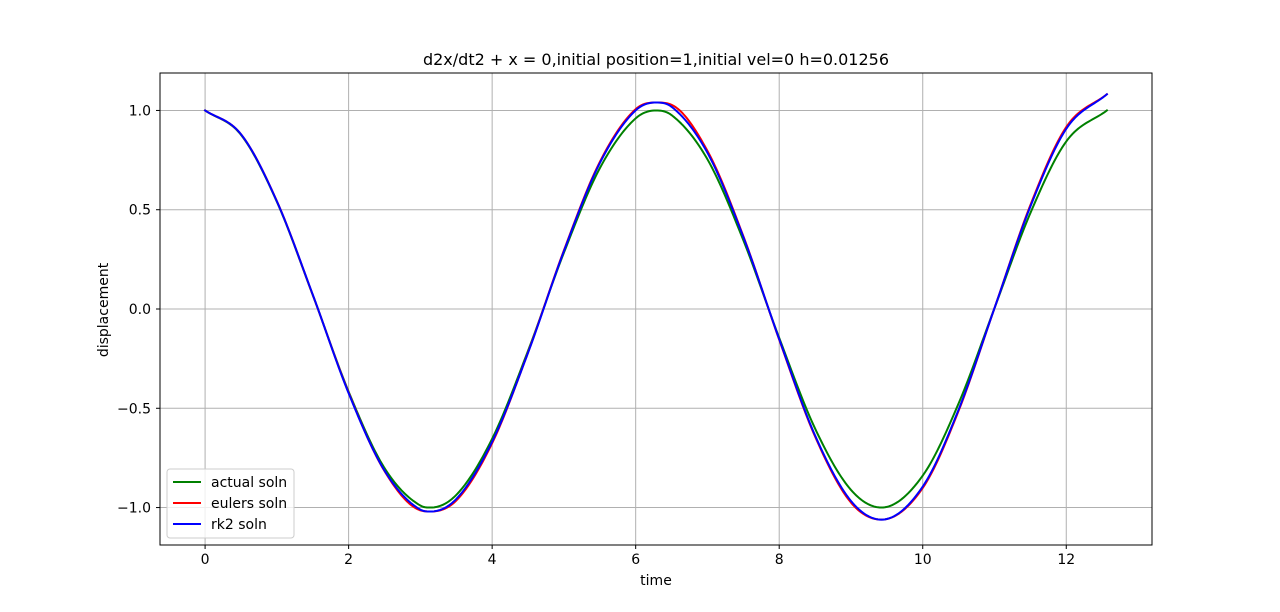 Image resolution: width=1280 pixels, height=612 pixels. What do you see at coordinates (140, 310) in the screenshot?
I see `y-tick-label: 0.0` at bounding box center [140, 310].